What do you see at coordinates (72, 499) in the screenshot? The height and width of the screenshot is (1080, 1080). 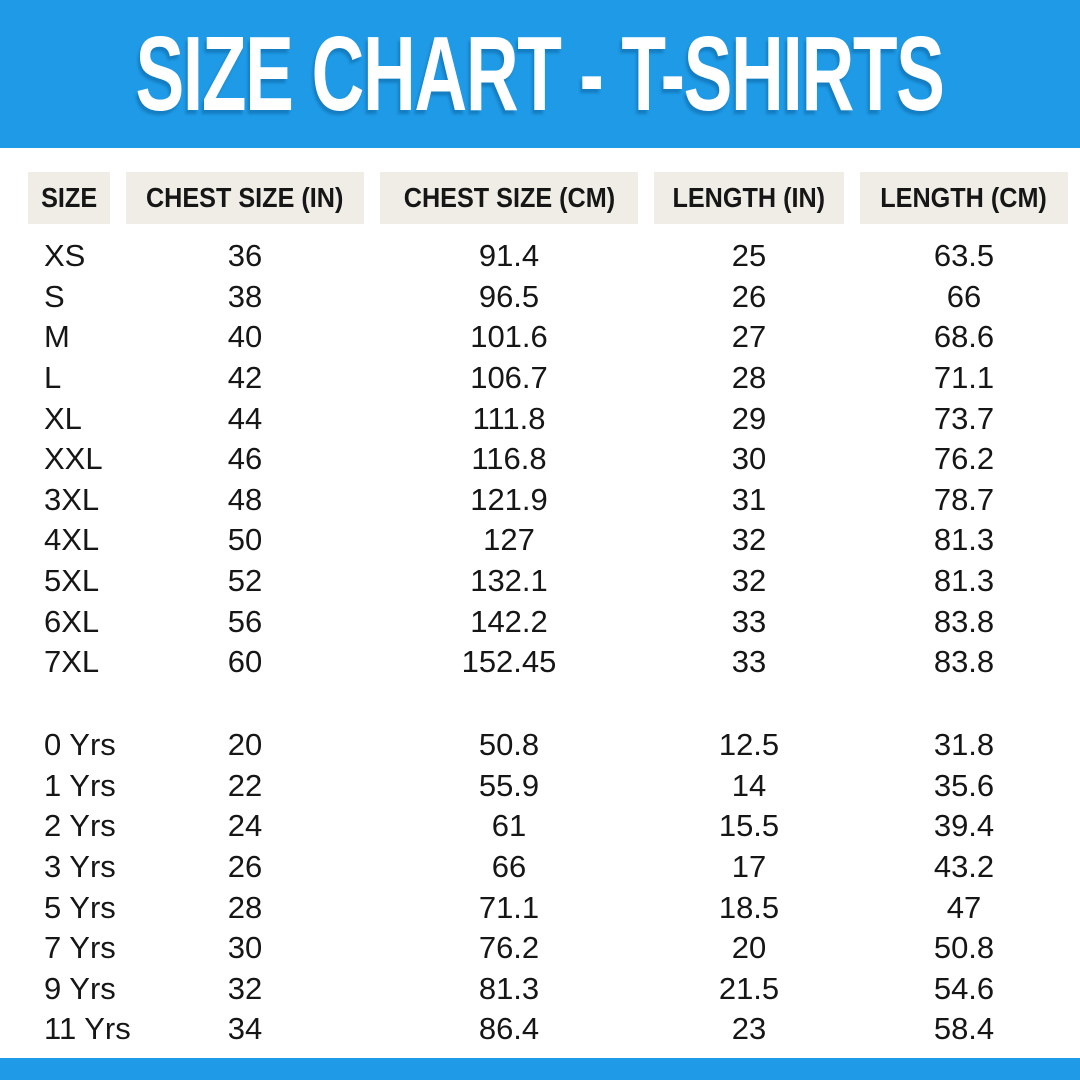 I see `size-cell: 3XL` at bounding box center [72, 499].